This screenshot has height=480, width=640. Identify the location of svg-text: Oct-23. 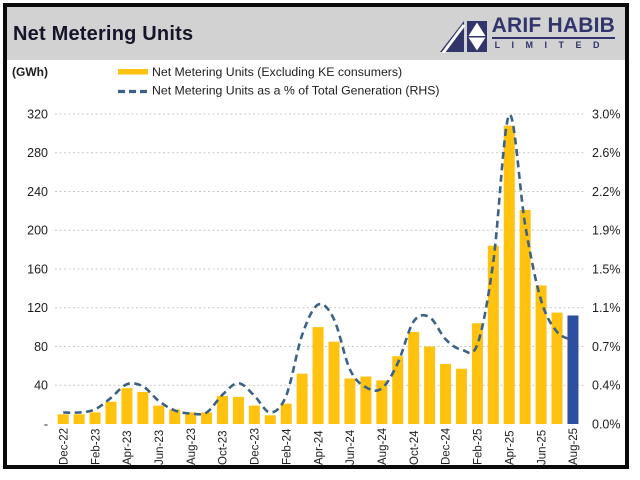
(224, 447).